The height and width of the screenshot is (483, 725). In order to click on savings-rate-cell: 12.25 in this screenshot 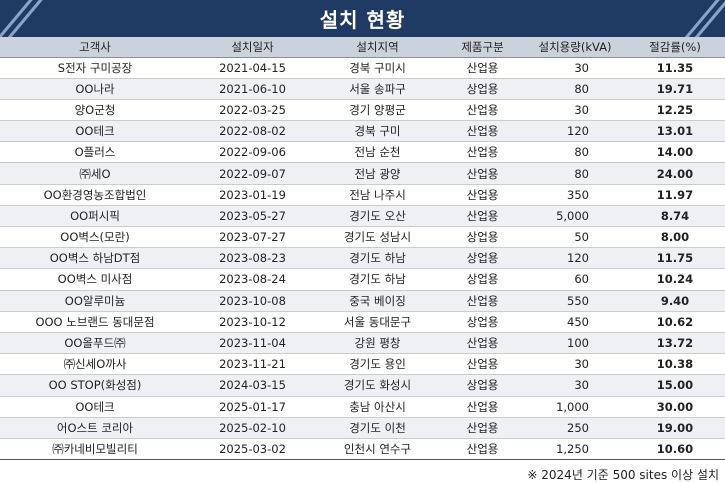, I will do `click(675, 110)`.